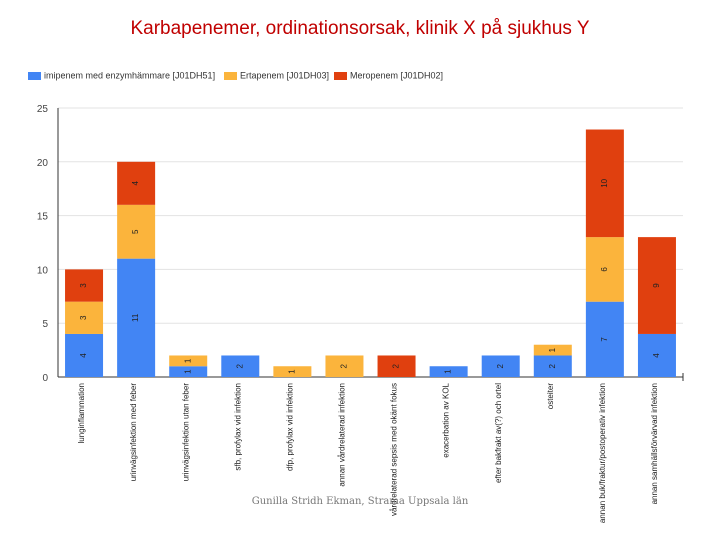 This screenshot has height=540, width=720. Describe the element at coordinates (45, 378) in the screenshot. I see `y-tick-label: 0` at that location.